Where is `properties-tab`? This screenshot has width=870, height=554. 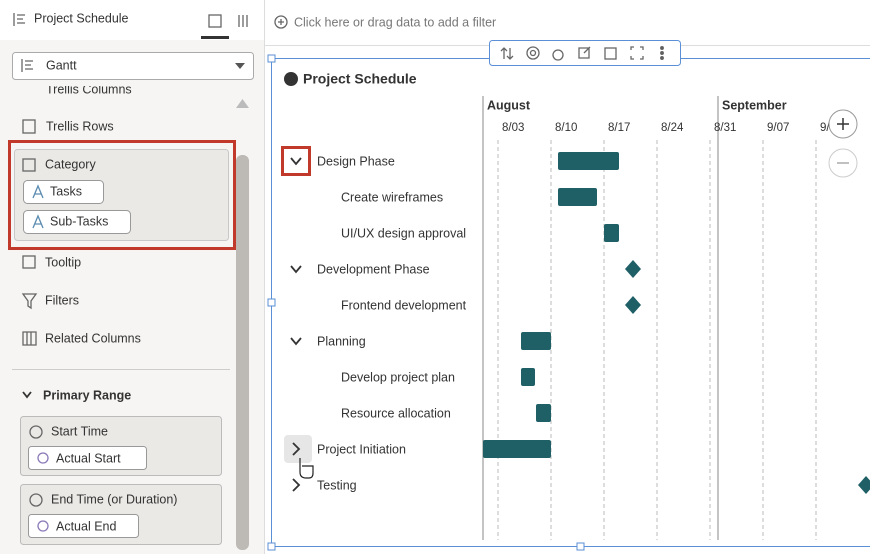 properties-tab is located at coordinates (243, 21).